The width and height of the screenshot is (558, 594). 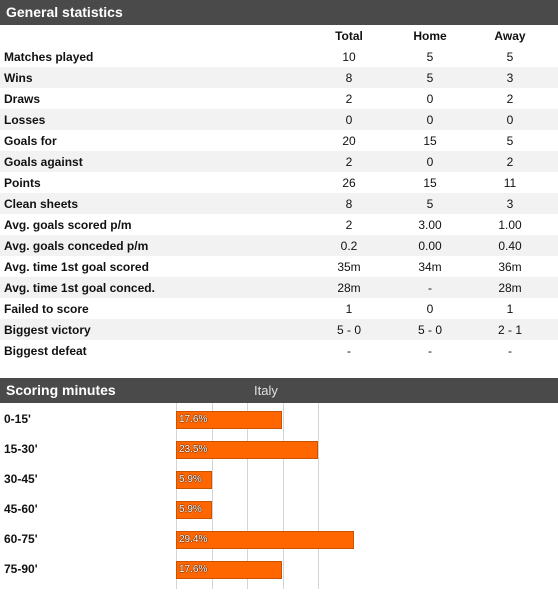 I want to click on stat-value-home: 0.00, so click(x=430, y=245).